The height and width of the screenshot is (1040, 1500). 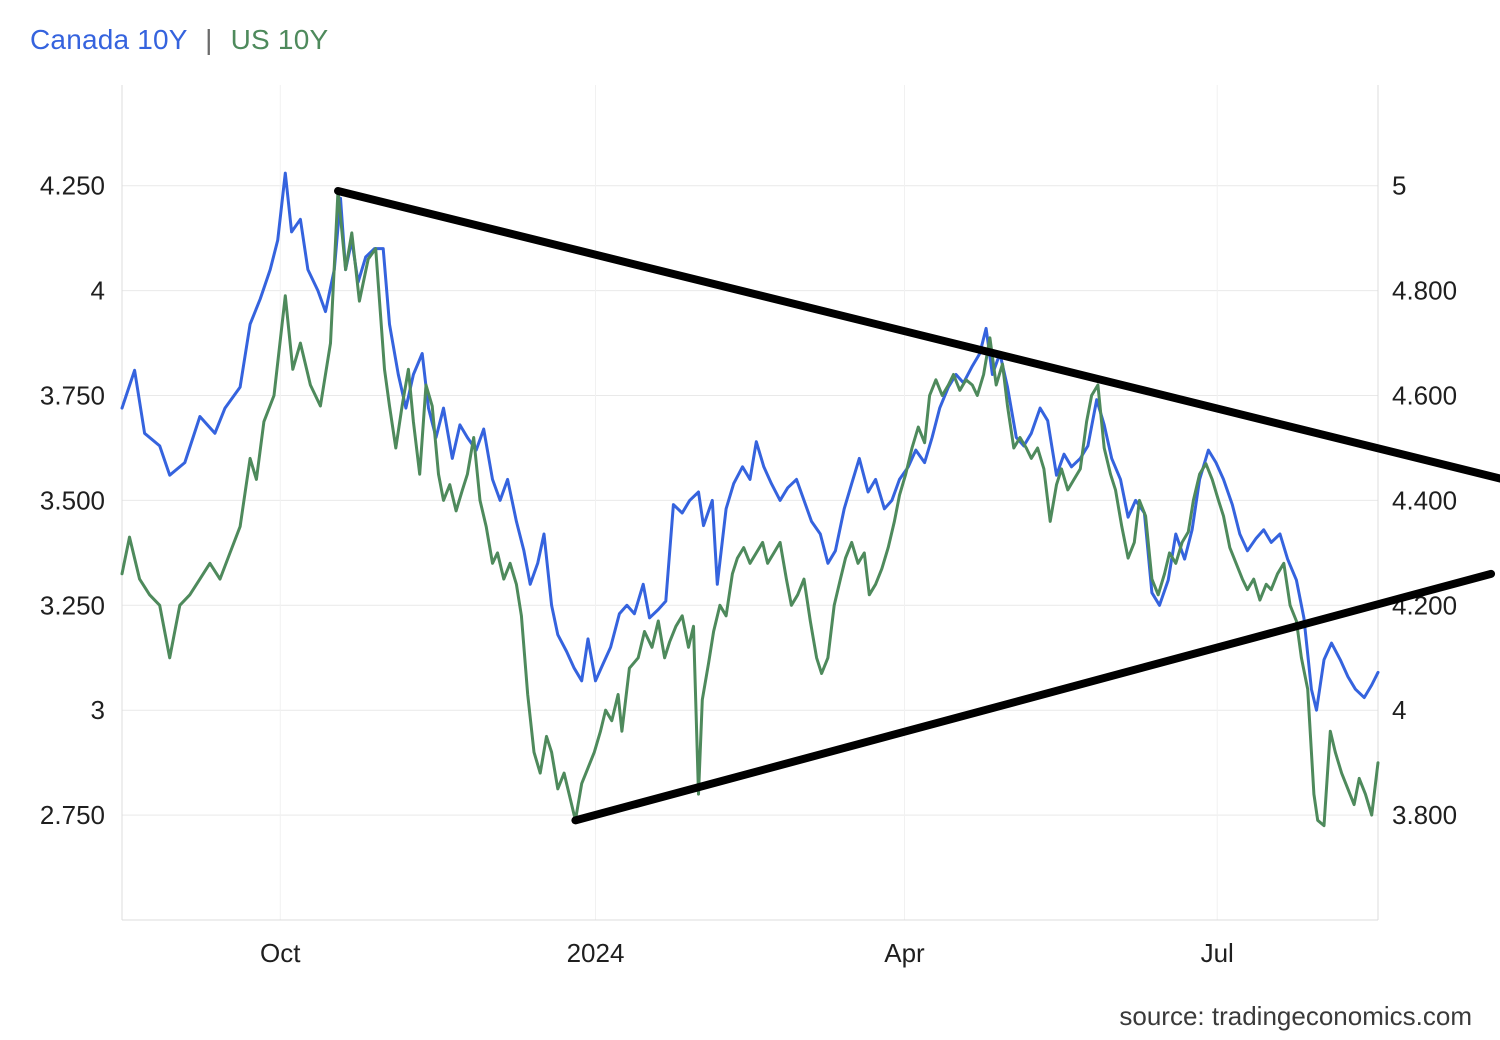 What do you see at coordinates (98, 291) in the screenshot?
I see `left-axis-tick-label: 4` at bounding box center [98, 291].